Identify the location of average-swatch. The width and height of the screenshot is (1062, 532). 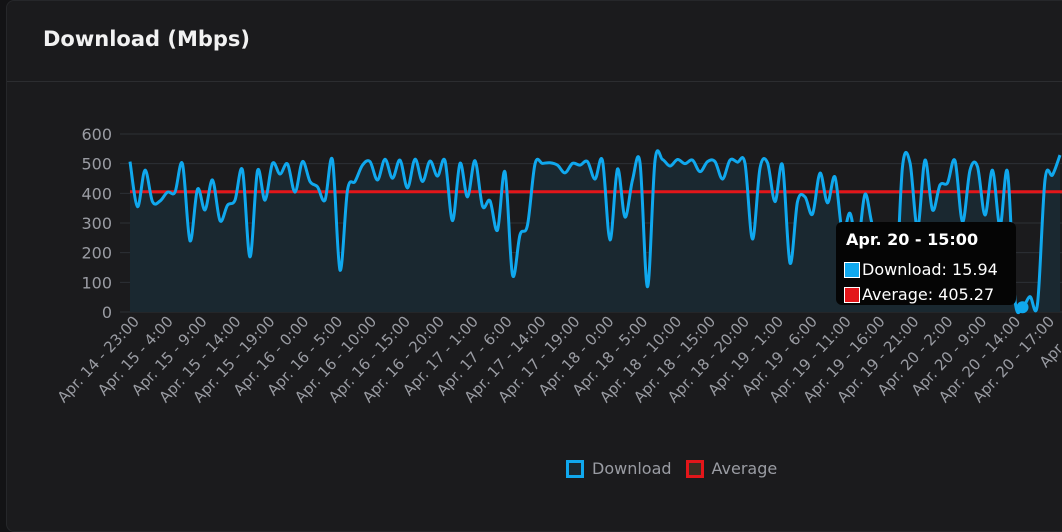
(852, 294).